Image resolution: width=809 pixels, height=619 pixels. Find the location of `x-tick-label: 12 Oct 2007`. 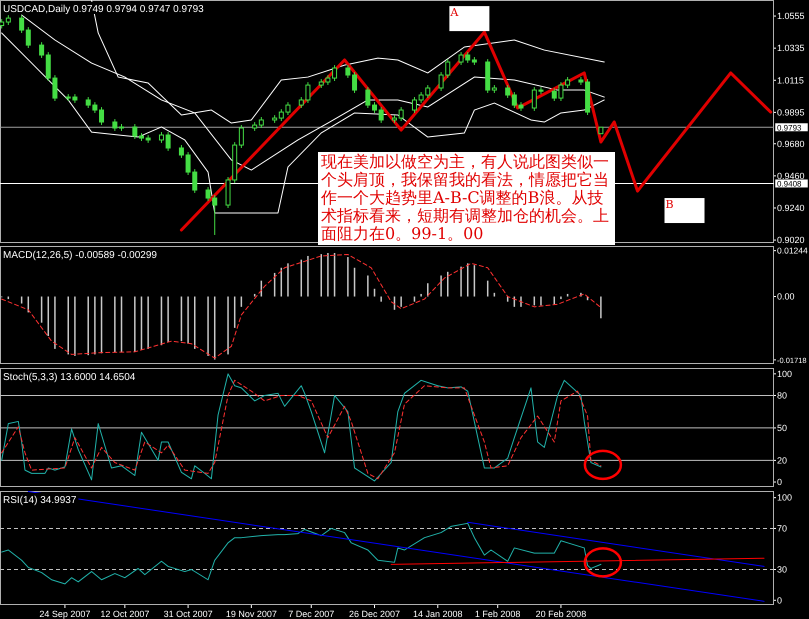

x-tick-label: 12 Oct 2007 is located at coordinates (125, 614).